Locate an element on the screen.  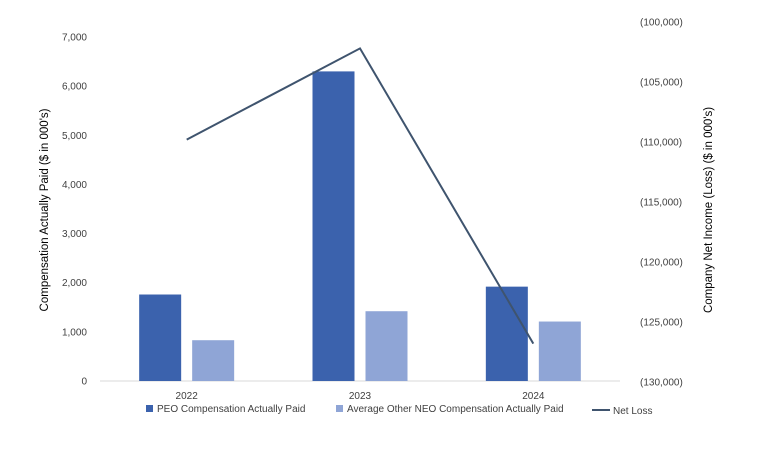
x-category-label: 2023 is located at coordinates (360, 396).